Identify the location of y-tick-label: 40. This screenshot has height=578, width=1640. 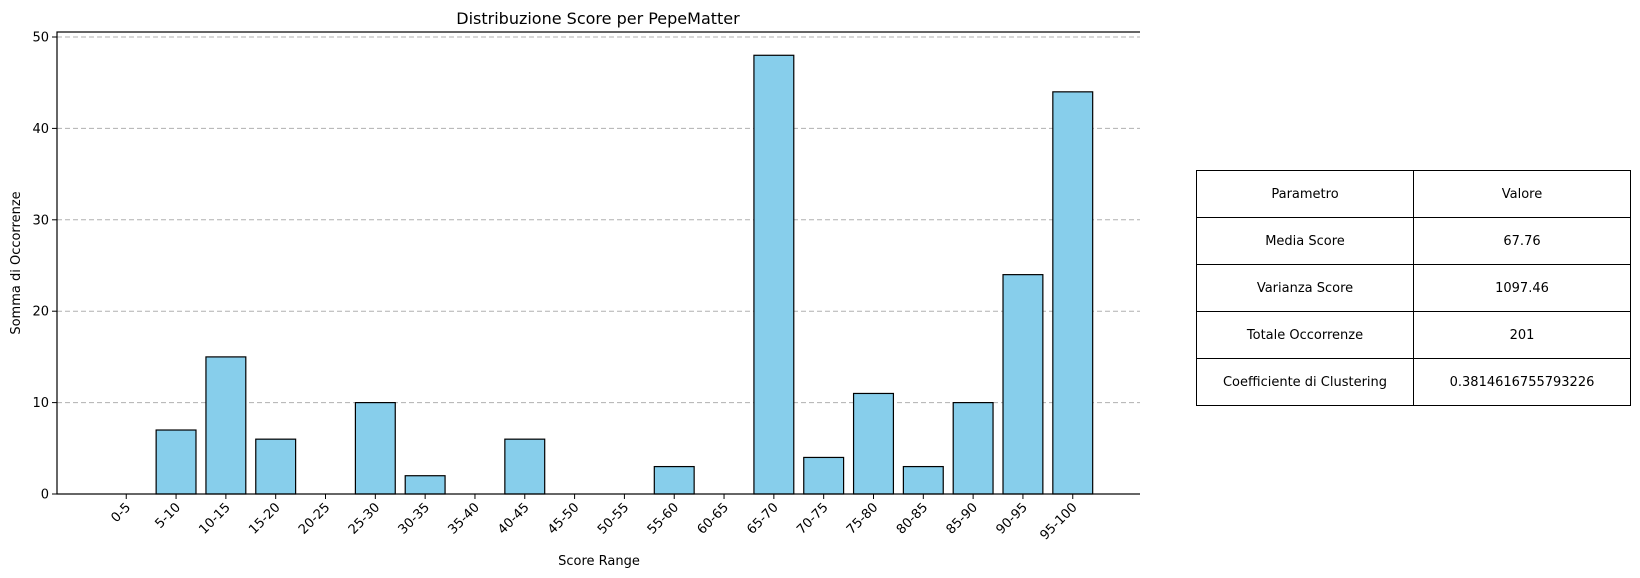
(40, 129).